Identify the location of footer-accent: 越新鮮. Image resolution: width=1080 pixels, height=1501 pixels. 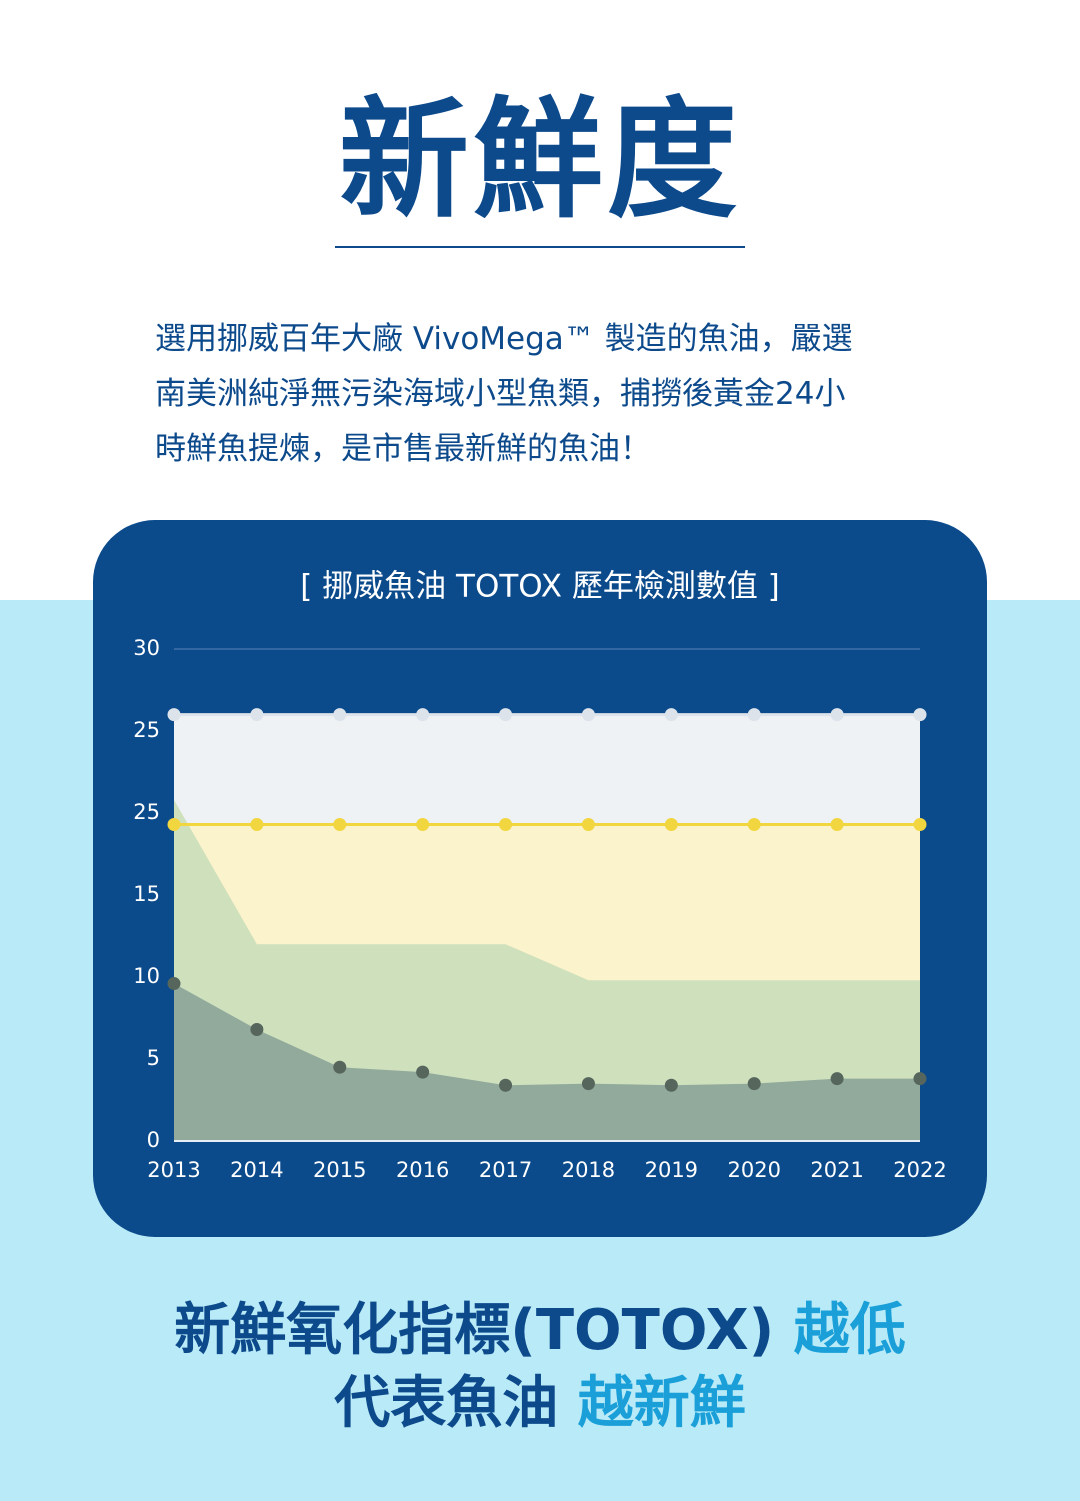
(661, 1403).